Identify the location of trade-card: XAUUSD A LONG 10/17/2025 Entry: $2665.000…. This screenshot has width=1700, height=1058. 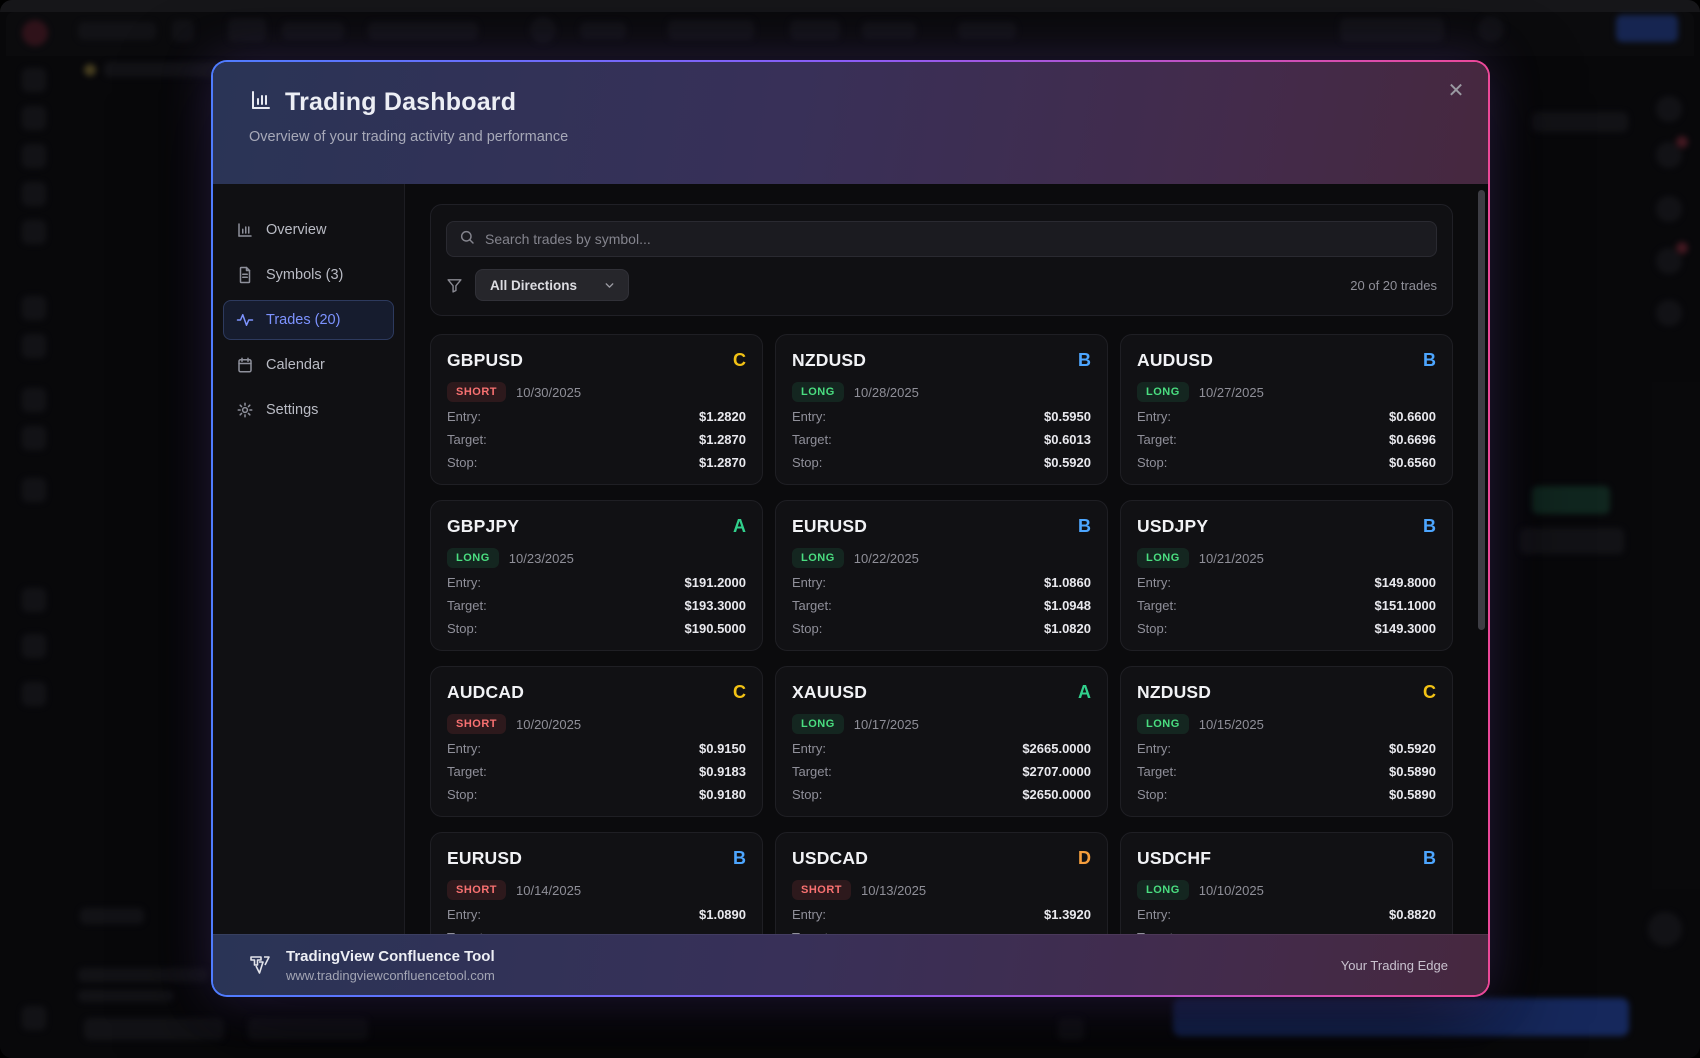
(941, 741).